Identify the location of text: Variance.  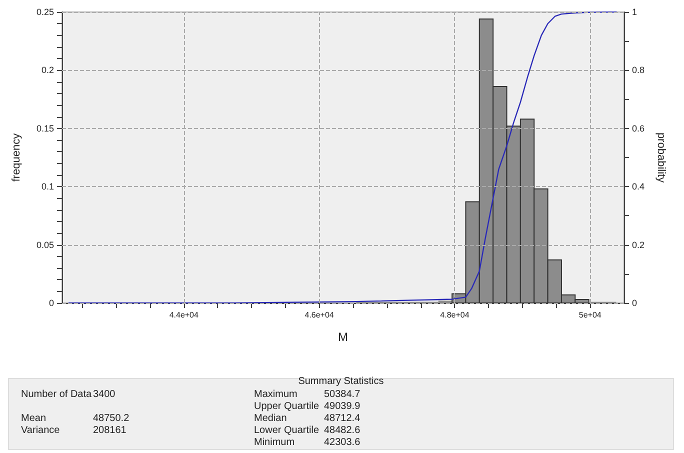
(40, 430).